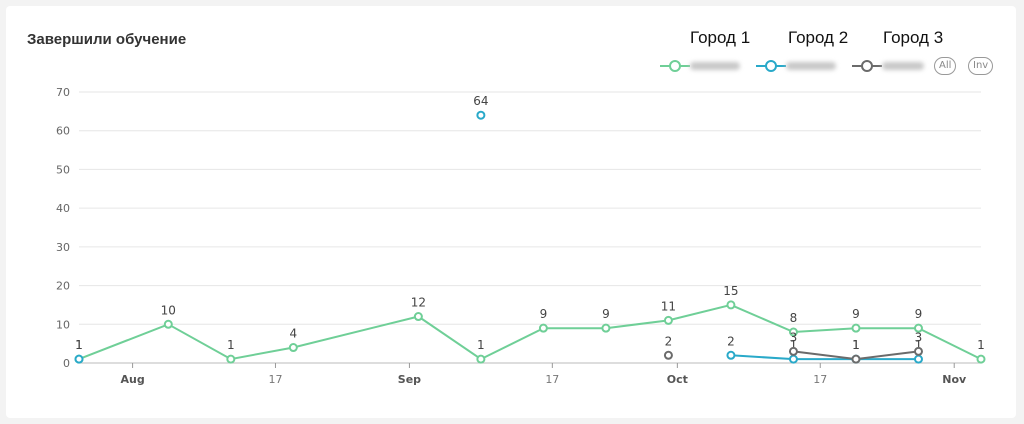  I want to click on x-tick-label-5: 17, so click(820, 379).